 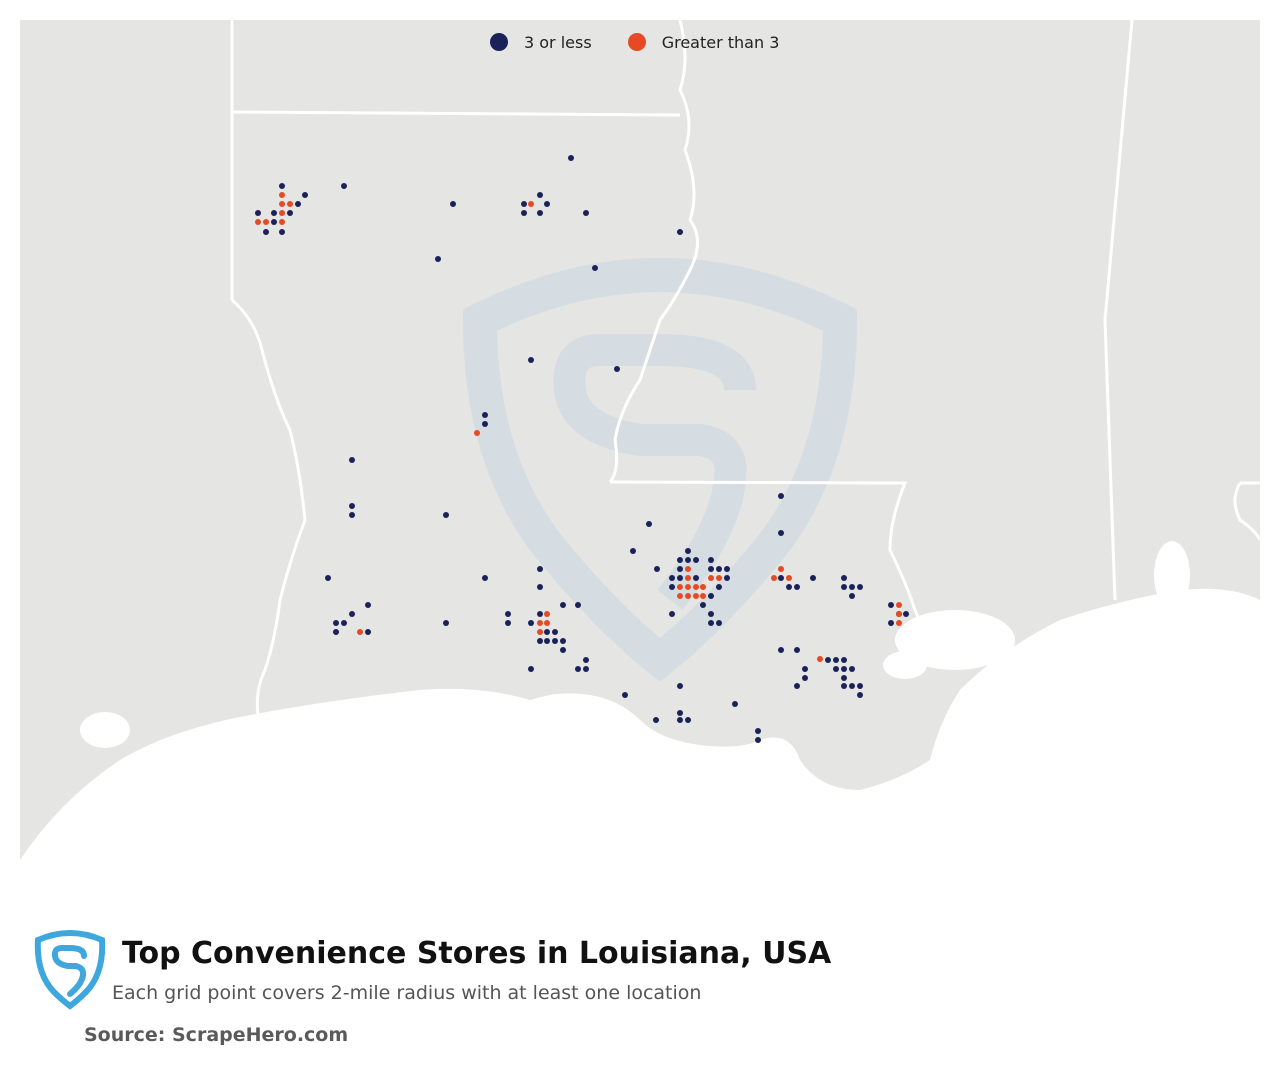 I want to click on legend-label: 3 or less, so click(x=558, y=42).